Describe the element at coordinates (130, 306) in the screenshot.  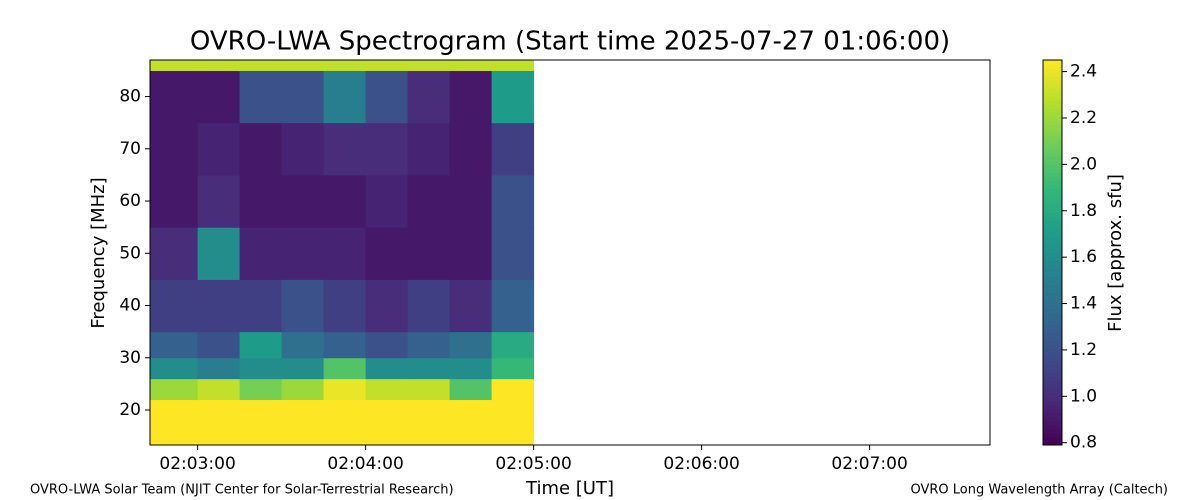
I see `y-tick-label: 40` at that location.